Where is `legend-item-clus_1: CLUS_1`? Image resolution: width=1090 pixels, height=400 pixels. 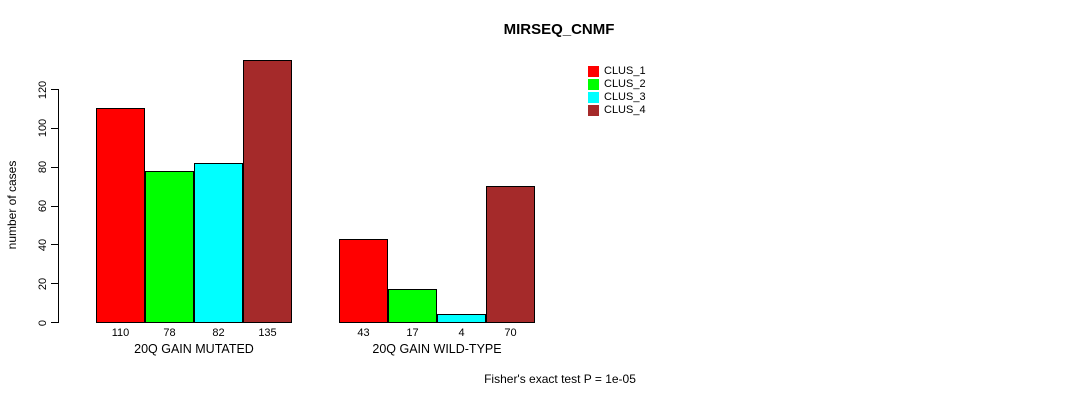 legend-item-clus_1: CLUS_1 is located at coordinates (617, 71).